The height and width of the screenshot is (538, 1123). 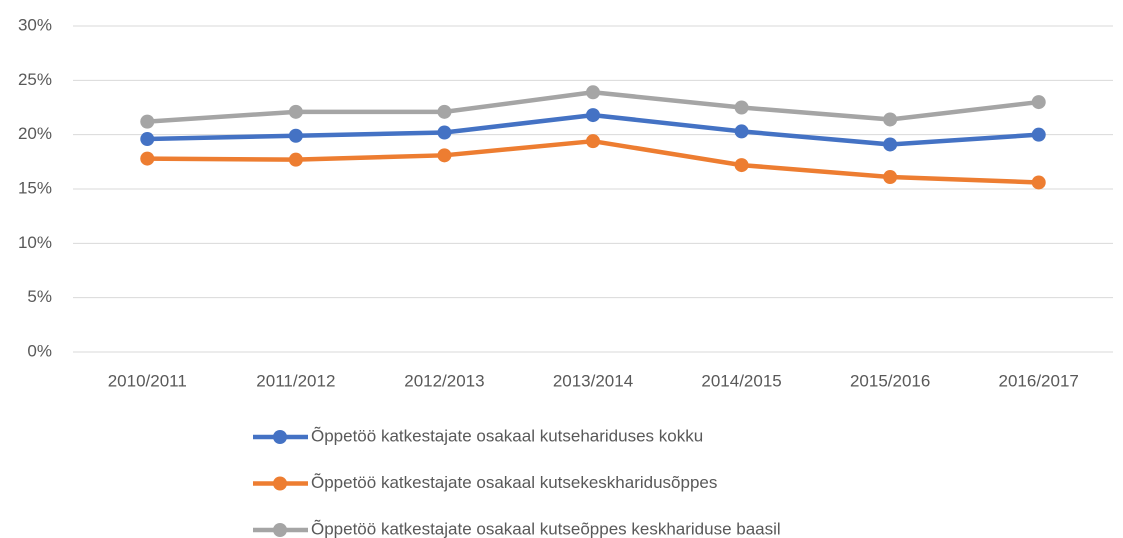 I want to click on y-tick-label: 25%, so click(x=35, y=79).